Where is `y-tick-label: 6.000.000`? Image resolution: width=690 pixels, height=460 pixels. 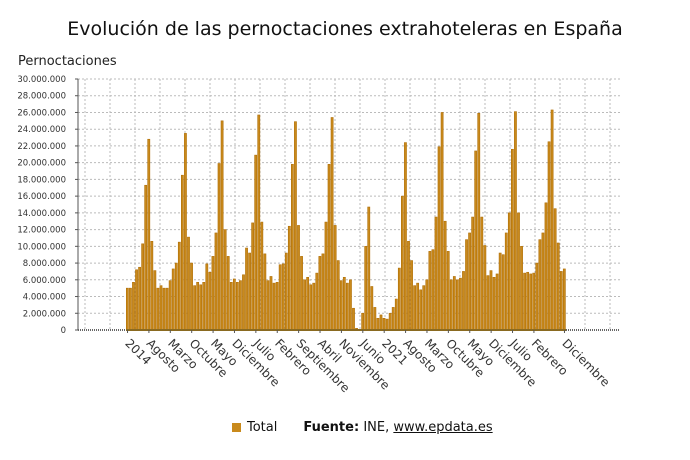
y-tick-label: 6.000.000 is located at coordinates (44, 281).